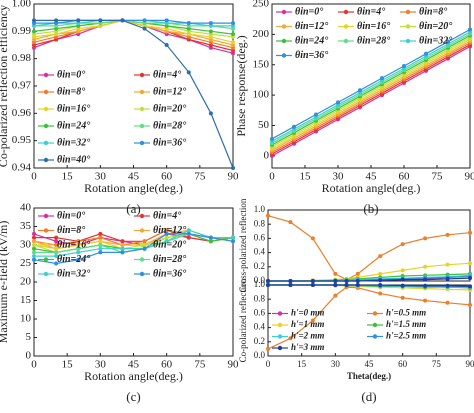  I want to click on y-tick-label: 0.6, so click(260, 237).